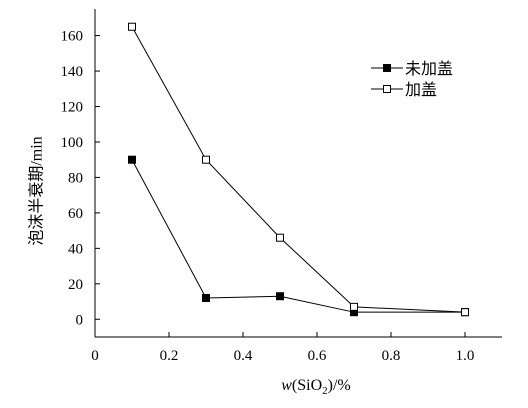  I want to click on x-axis-title: w(SiO2)/%, so click(316, 387).